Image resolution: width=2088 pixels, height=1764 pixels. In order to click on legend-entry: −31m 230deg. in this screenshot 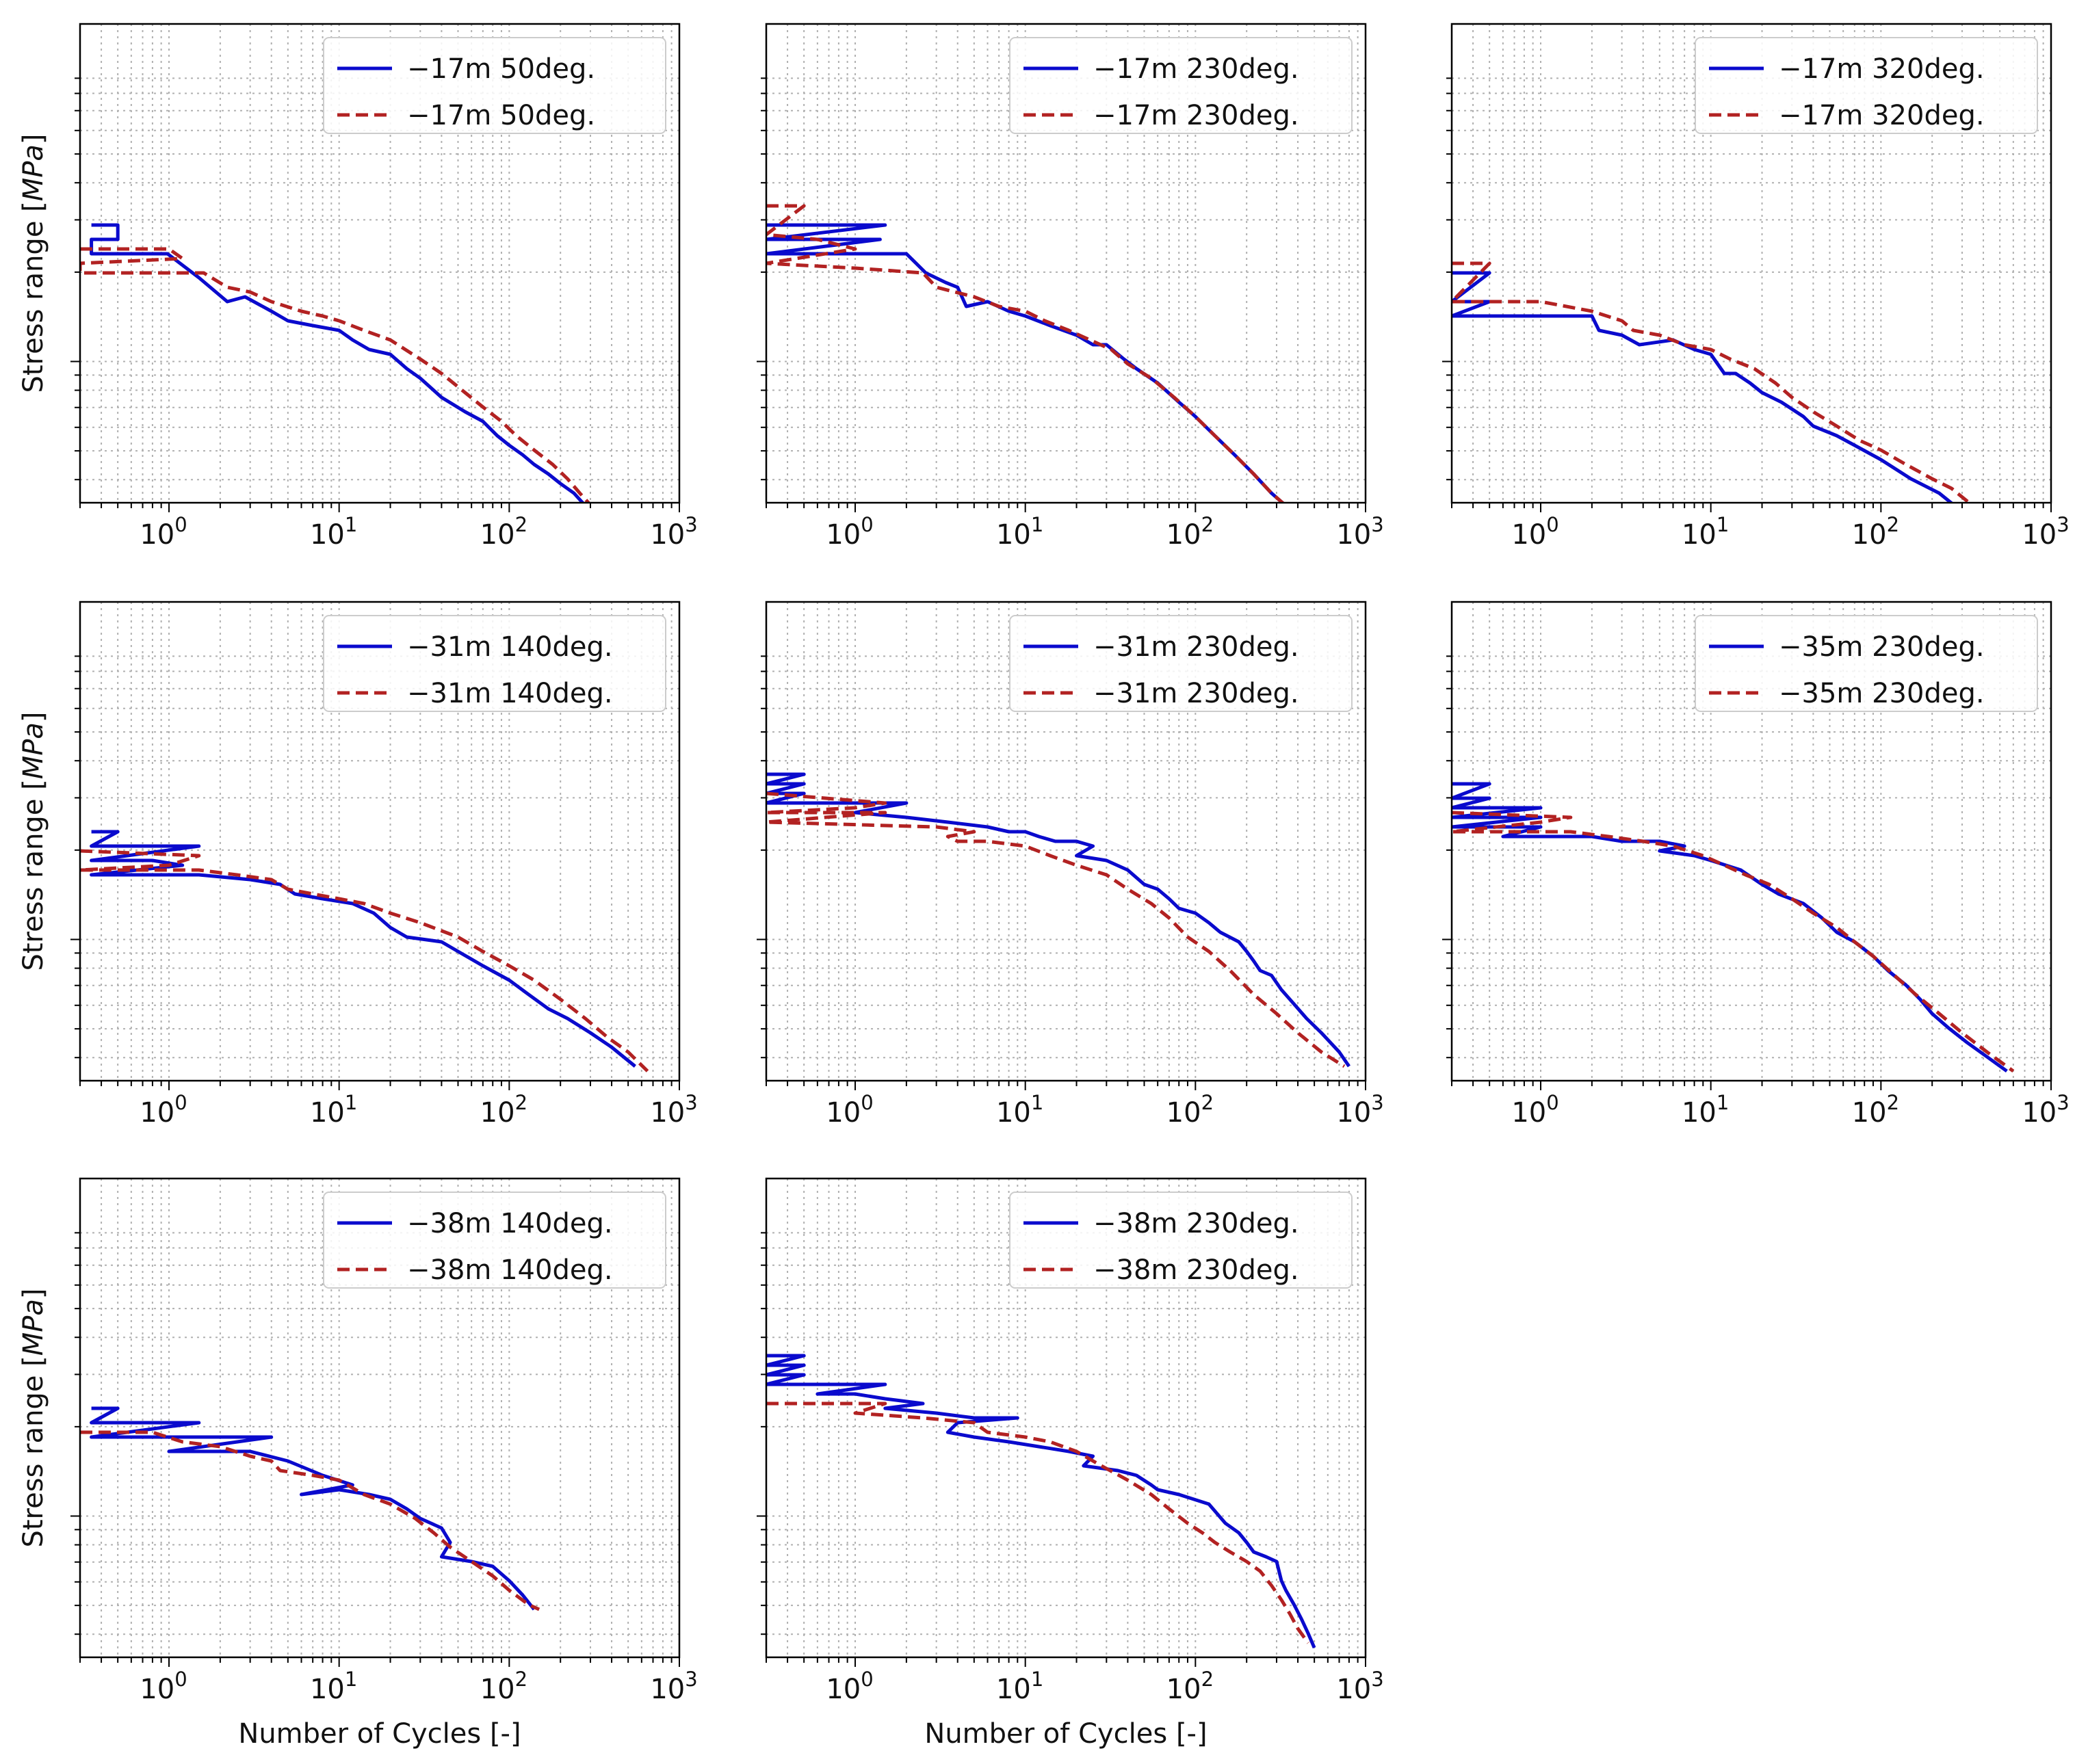, I will do `click(1196, 693)`.